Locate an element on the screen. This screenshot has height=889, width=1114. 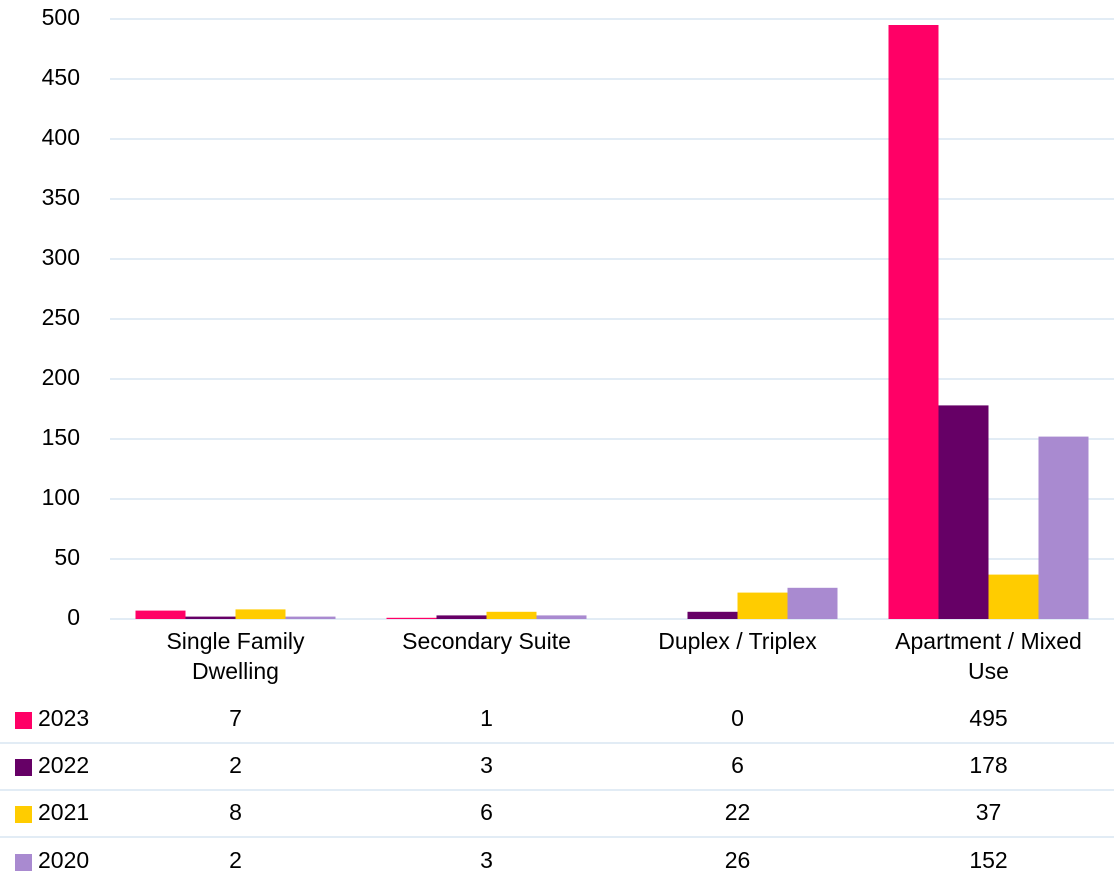
x-tick-label: Single Family Dwelling is located at coordinates (235, 656).